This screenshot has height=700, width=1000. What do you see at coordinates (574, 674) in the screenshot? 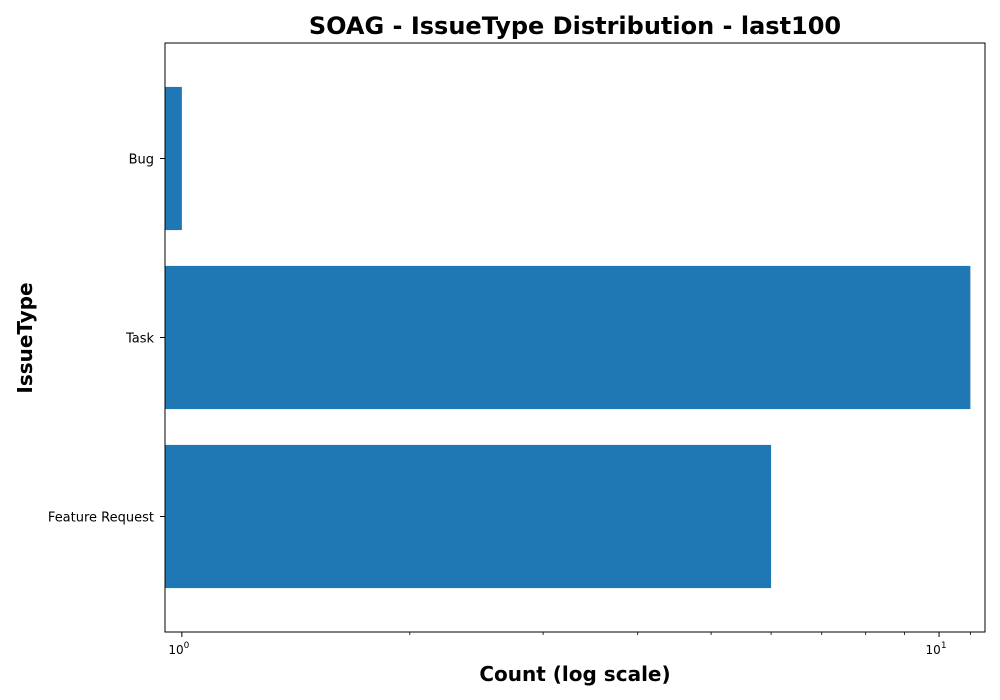
I see `x-axis-label: Count (log scale)` at bounding box center [574, 674].